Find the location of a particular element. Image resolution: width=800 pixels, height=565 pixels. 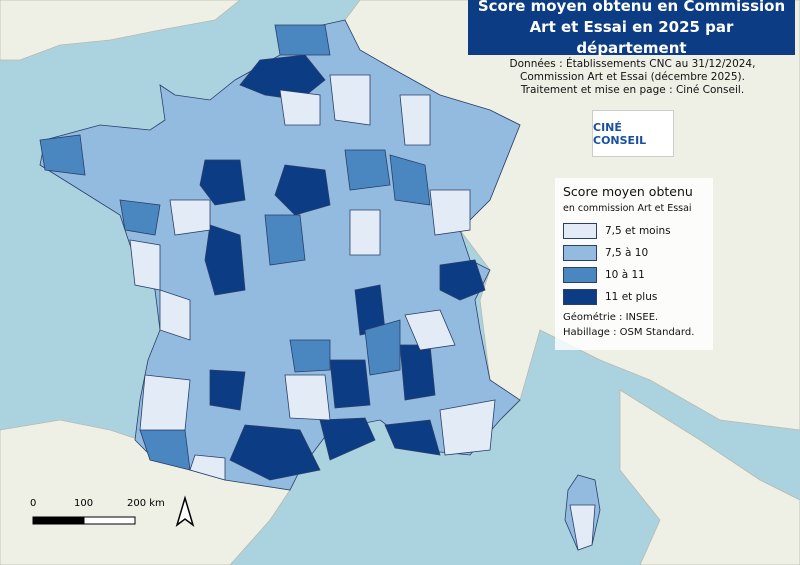

legend-items: 7,5 et moins 7,5 à 10 10 à 11 11 et plus is located at coordinates (634, 264).